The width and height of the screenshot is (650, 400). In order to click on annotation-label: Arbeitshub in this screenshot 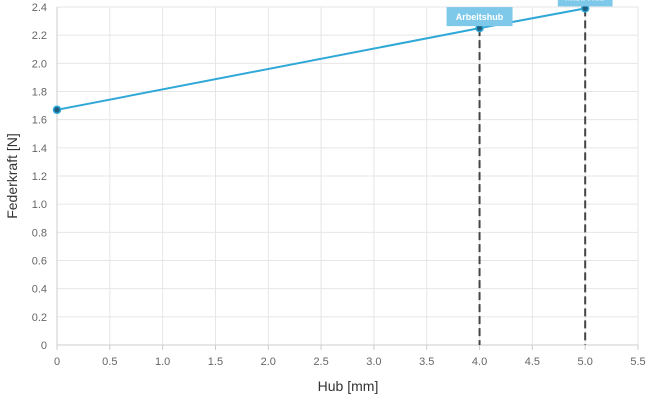, I will do `click(480, 17)`.